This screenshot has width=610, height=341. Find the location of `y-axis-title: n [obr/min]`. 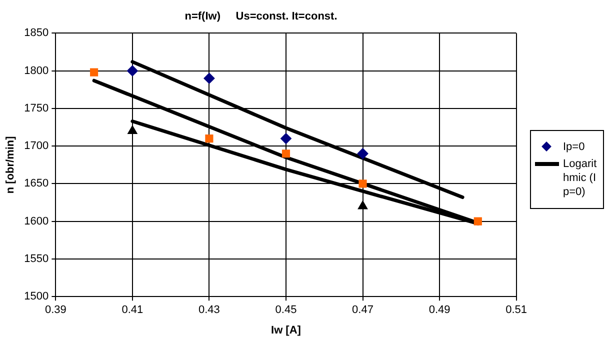

y-axis-title: n [obr/min] is located at coordinates (10, 165).